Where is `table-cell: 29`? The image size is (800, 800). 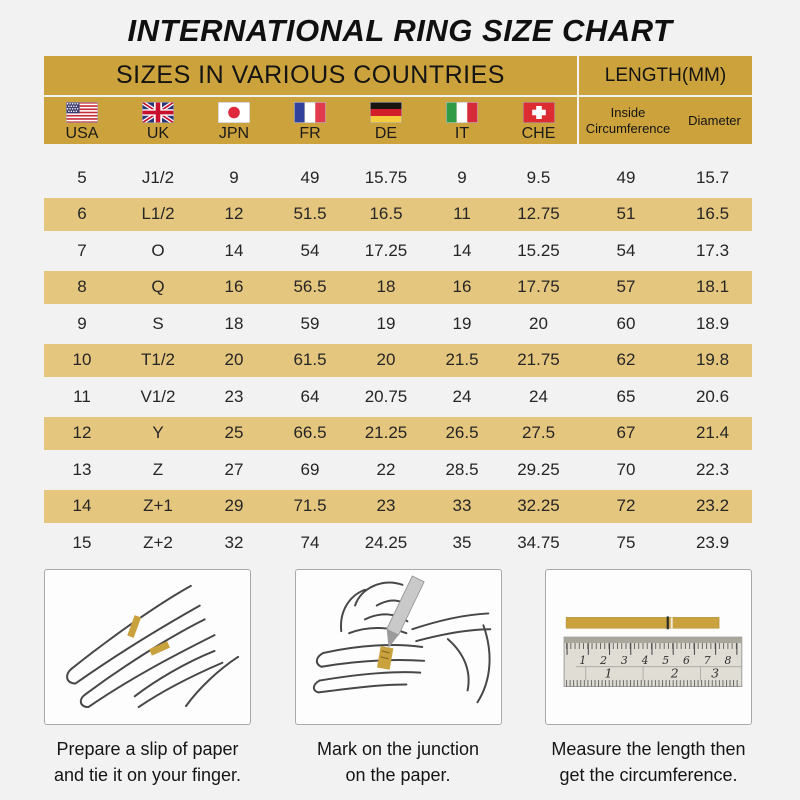
table-cell: 29 is located at coordinates (234, 505).